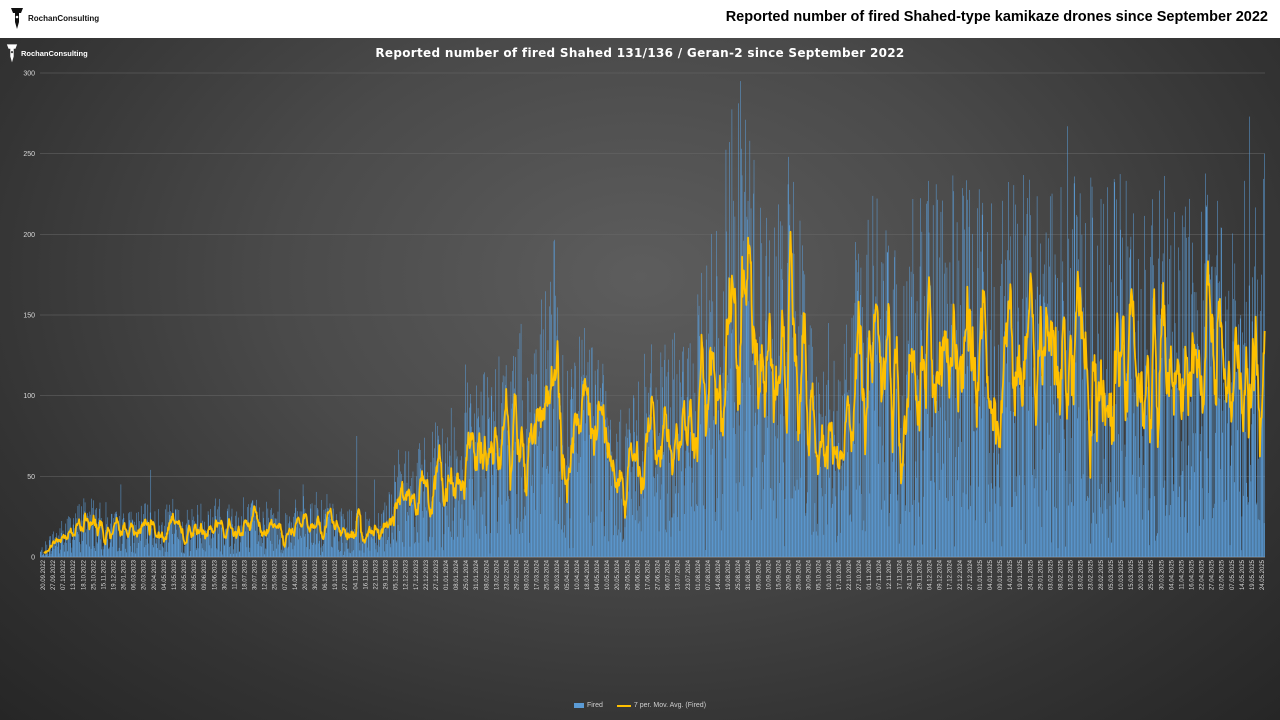  Describe the element at coordinates (356, 574) in the screenshot. I see `x-tick-label: 04.11.2023` at that location.